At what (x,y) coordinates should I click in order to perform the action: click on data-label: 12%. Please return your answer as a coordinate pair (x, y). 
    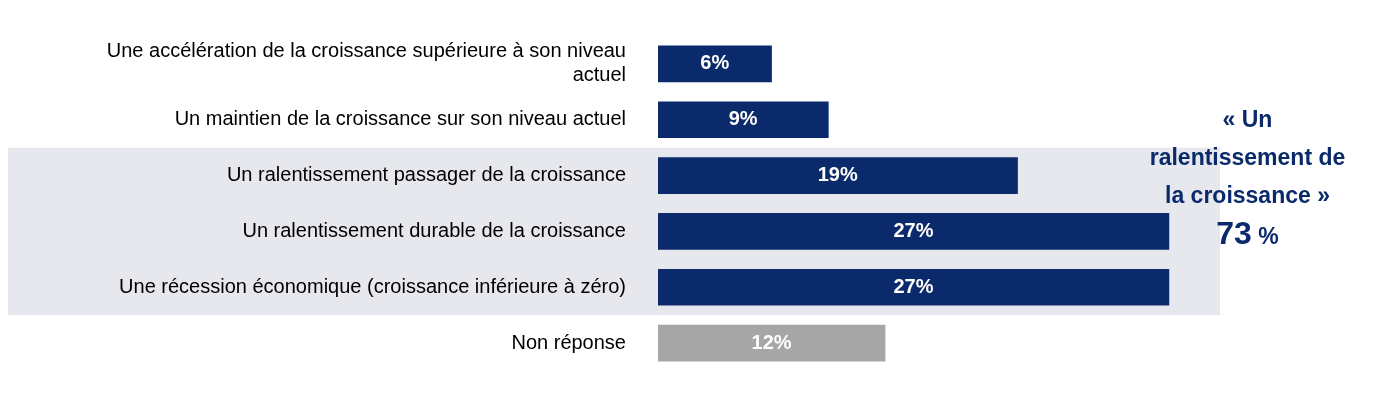
    Looking at the image, I should click on (771, 341).